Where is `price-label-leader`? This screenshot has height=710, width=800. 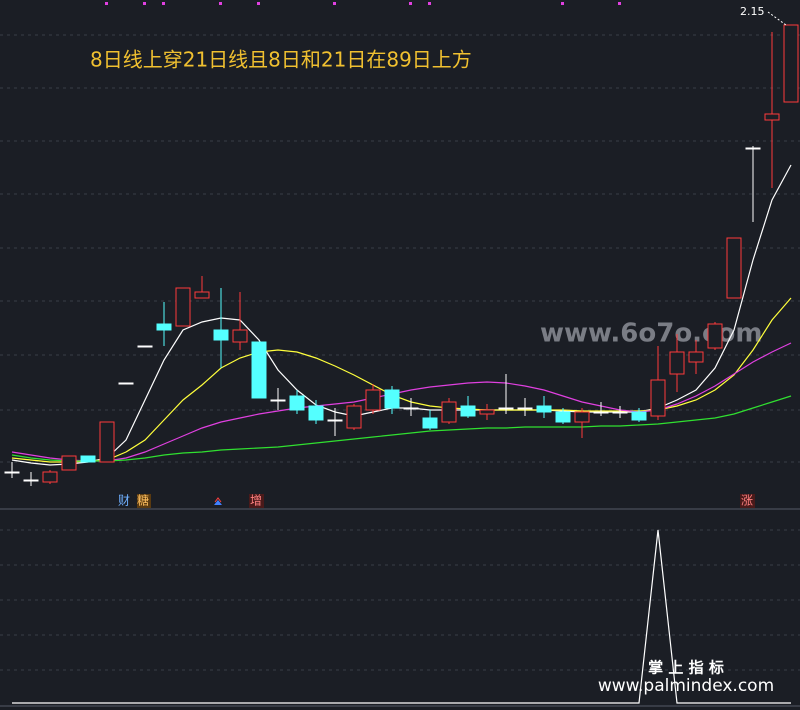
price-label-leader is located at coordinates (777, 18).